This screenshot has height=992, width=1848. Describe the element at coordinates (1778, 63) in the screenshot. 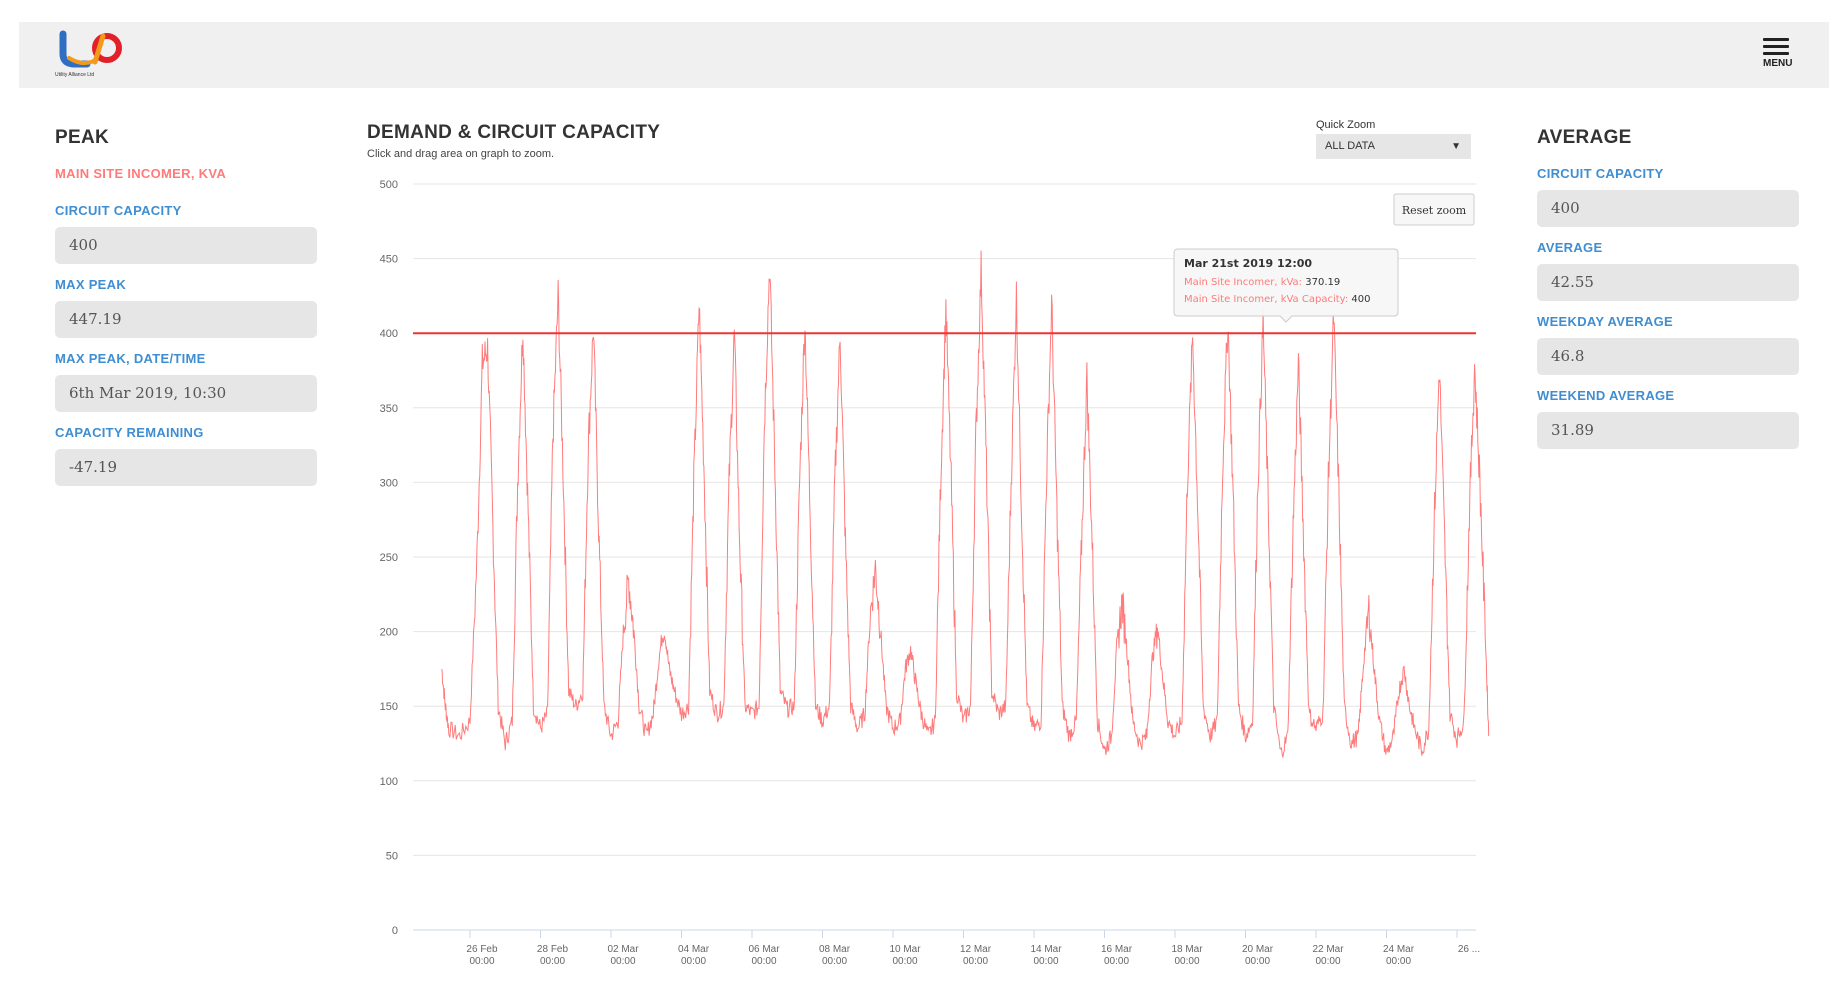

I see `menu-label: MENU` at that location.